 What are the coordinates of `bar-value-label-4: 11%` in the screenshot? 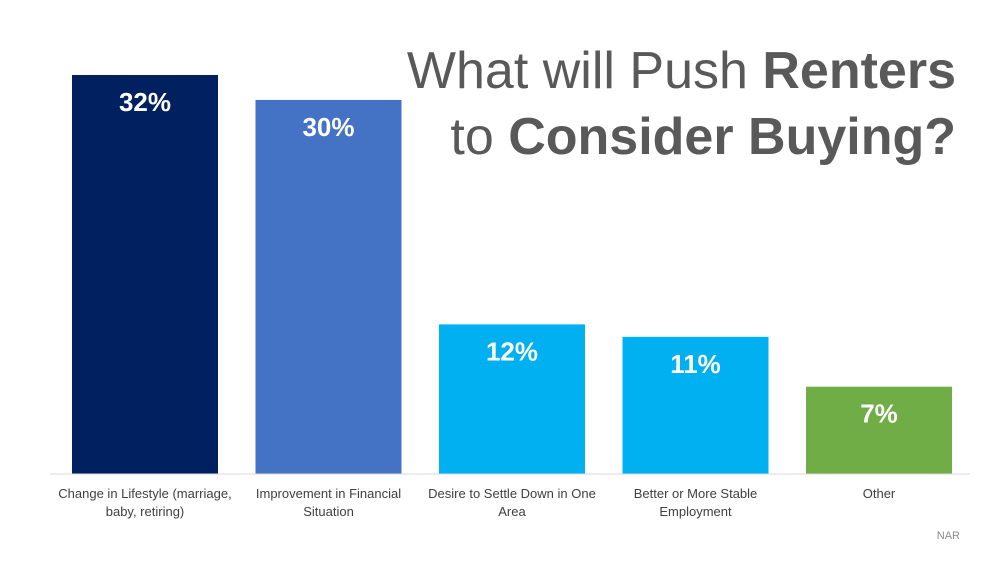 It's located at (695, 364).